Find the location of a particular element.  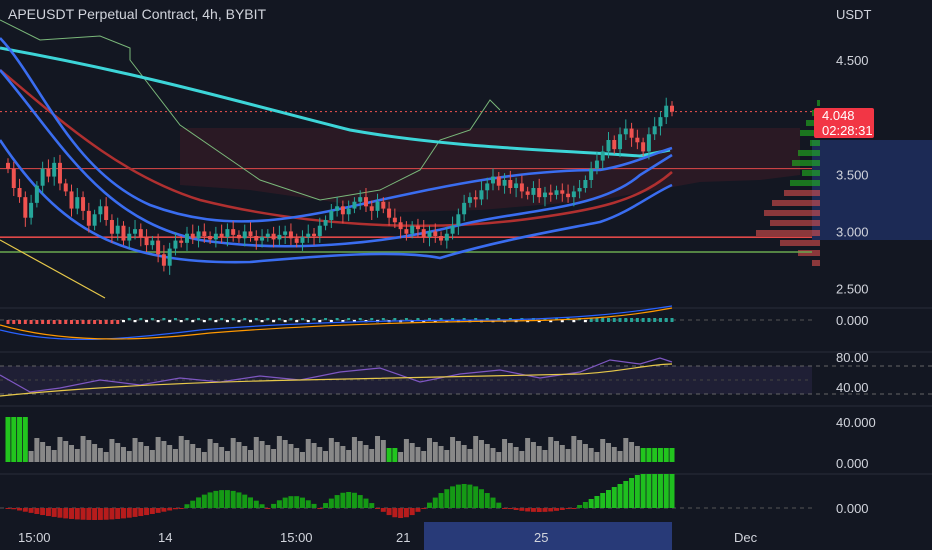

trend-line is located at coordinates (53, 269).